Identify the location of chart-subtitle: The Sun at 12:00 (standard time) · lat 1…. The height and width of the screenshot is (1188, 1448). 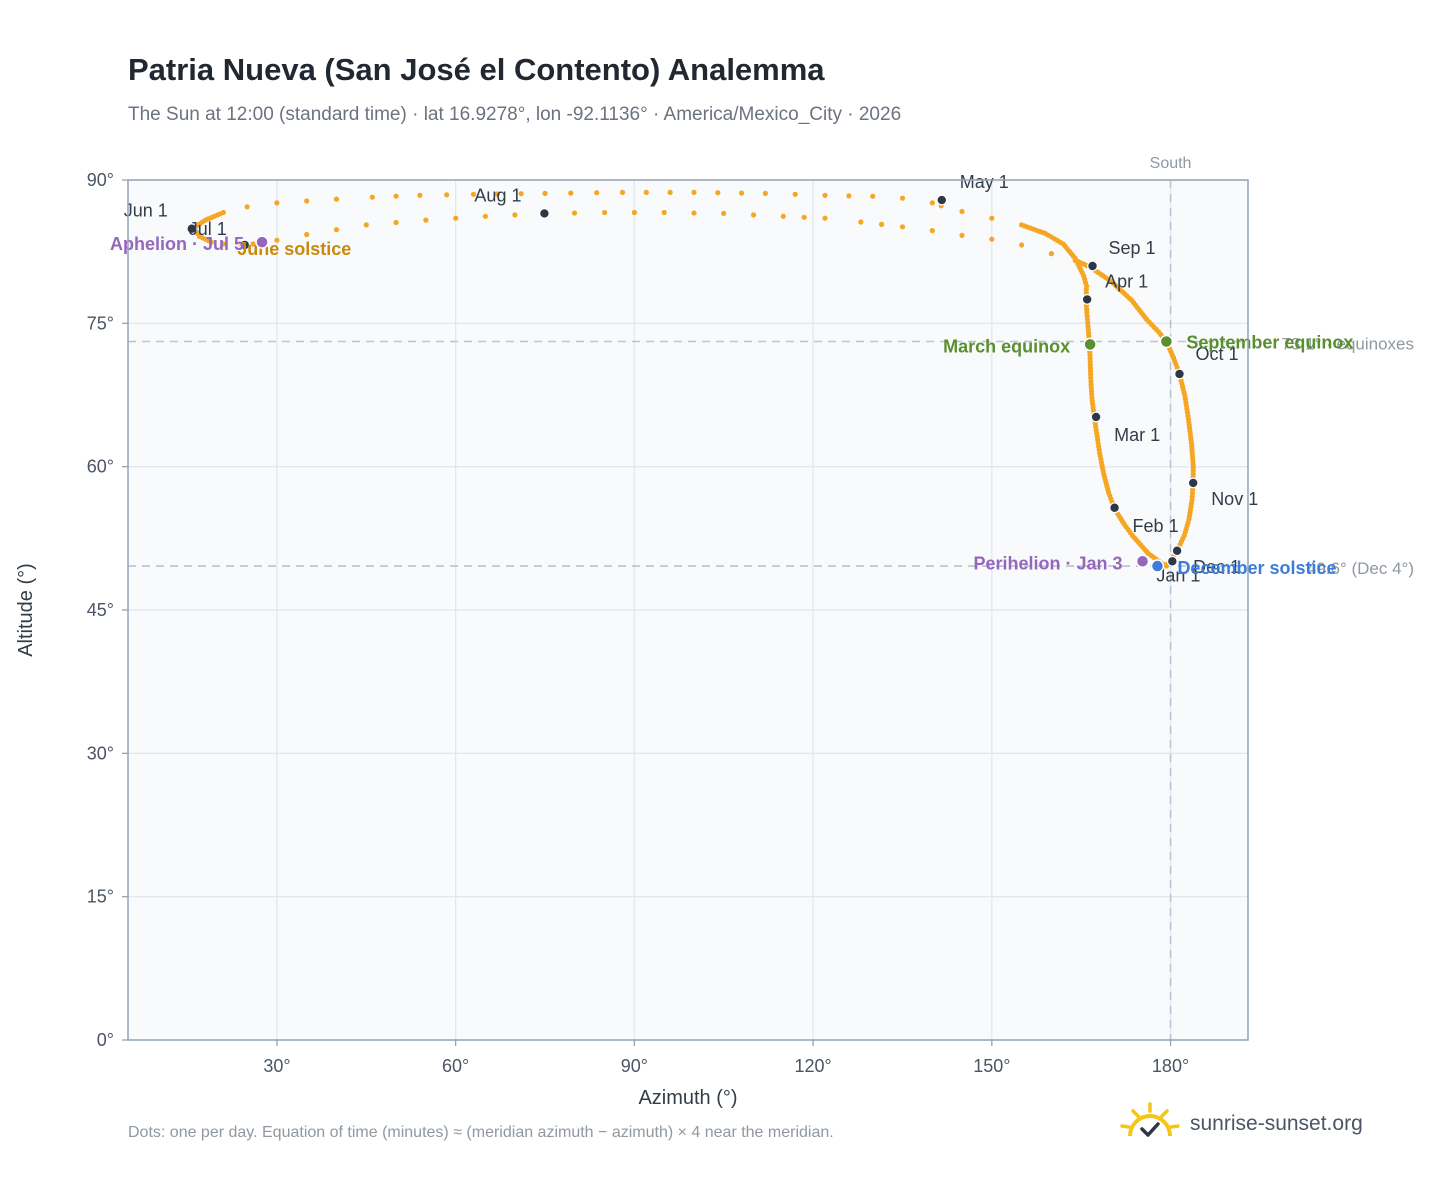
(515, 114).